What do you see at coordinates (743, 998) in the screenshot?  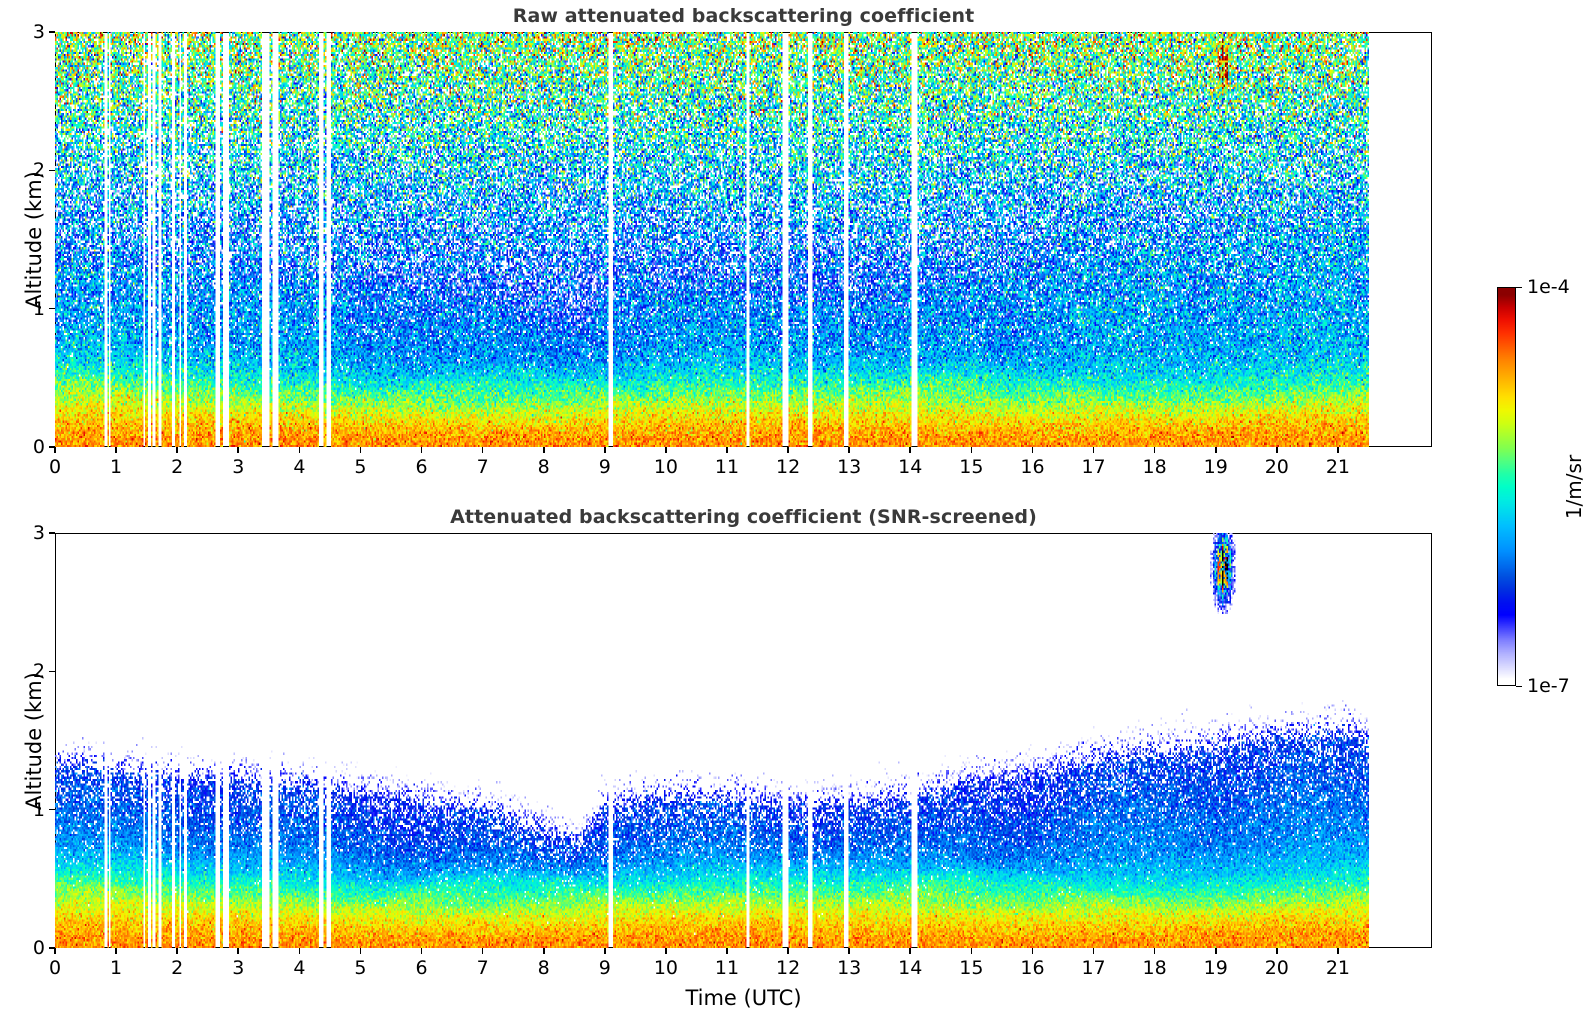 I see `x-axis-label: Time (UTC)` at bounding box center [743, 998].